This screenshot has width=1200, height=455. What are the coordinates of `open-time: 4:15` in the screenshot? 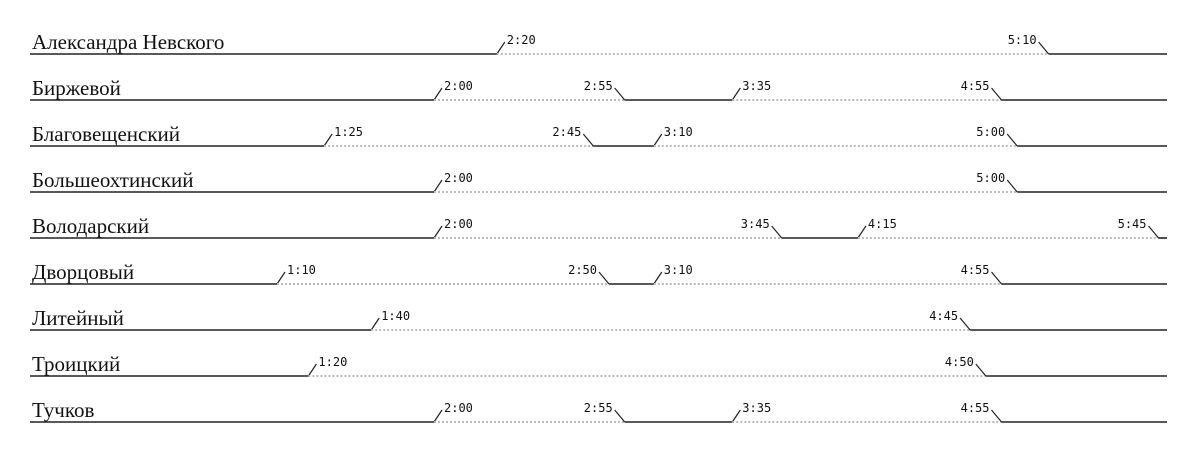 It's located at (882, 224).